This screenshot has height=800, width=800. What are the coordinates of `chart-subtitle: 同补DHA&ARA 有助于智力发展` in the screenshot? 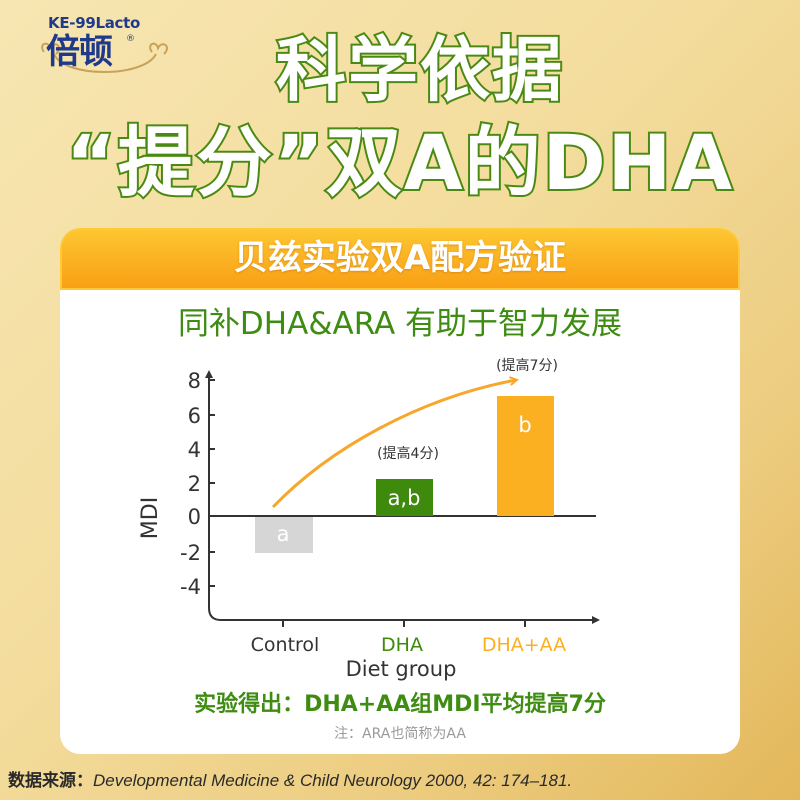 It's located at (400, 324).